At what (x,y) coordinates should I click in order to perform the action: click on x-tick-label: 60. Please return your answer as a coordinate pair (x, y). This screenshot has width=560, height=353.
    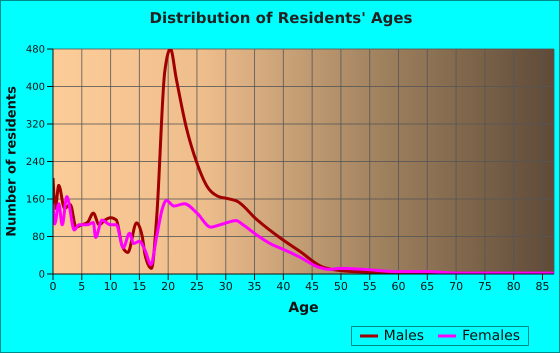
    Looking at the image, I should click on (399, 286).